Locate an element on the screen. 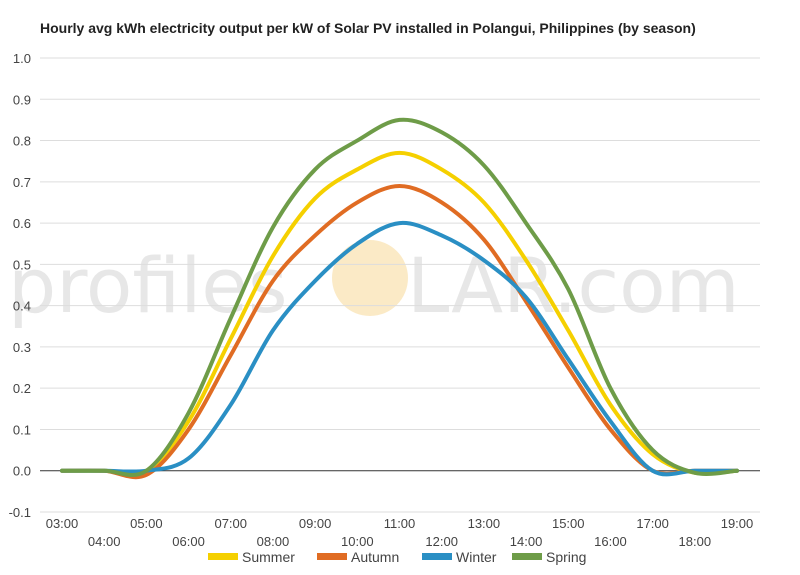  legend-label-summer: Summer is located at coordinates (268, 557).